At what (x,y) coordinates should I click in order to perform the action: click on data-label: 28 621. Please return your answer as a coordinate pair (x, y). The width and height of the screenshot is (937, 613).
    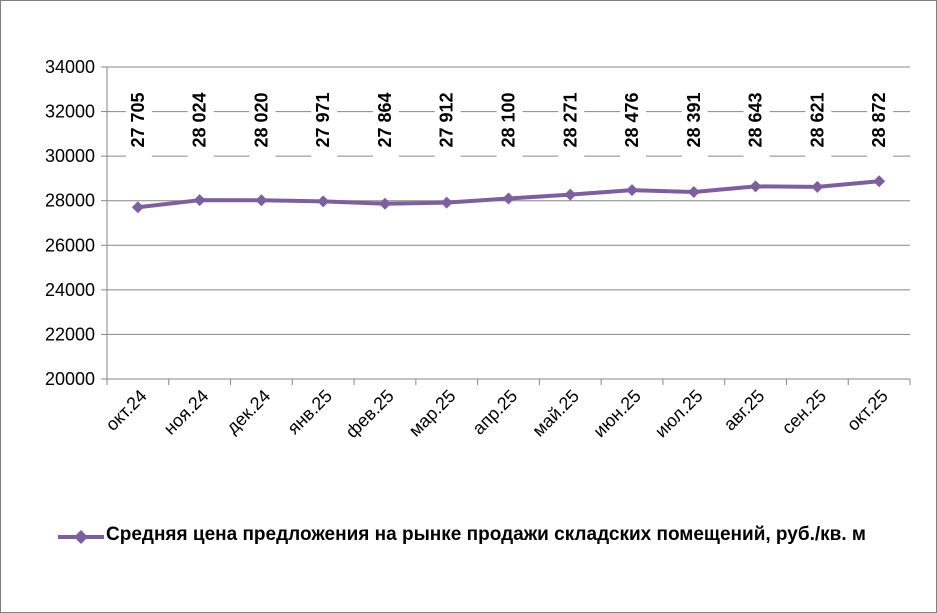
    Looking at the image, I should click on (817, 119).